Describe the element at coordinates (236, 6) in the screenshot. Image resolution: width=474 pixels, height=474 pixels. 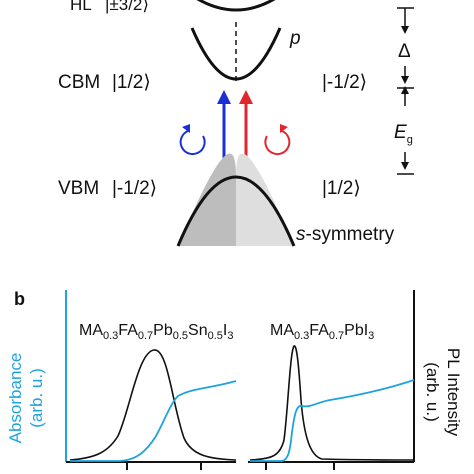
I see `hl-band-curve` at that location.